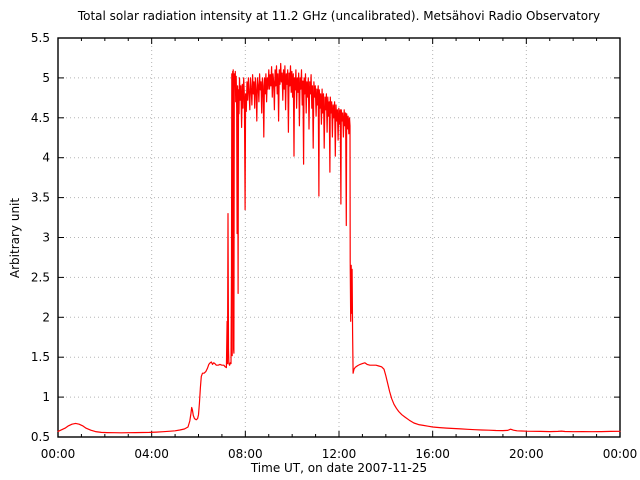 Image resolution: width=640 pixels, height=480 pixels. Describe the element at coordinates (526, 454) in the screenshot. I see `x-tick-label: 20:00` at that location.